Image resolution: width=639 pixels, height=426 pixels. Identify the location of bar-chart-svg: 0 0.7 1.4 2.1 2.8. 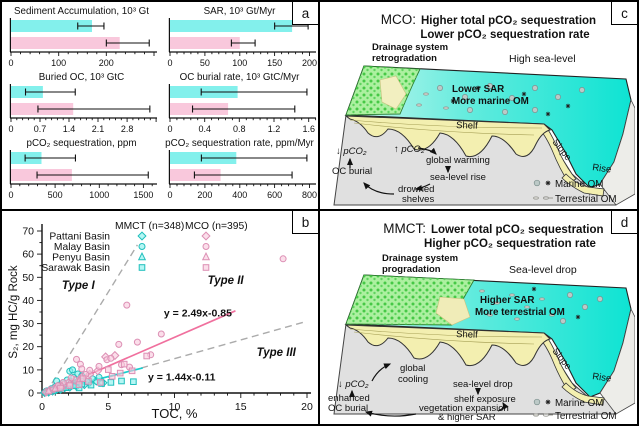
(82, 109).